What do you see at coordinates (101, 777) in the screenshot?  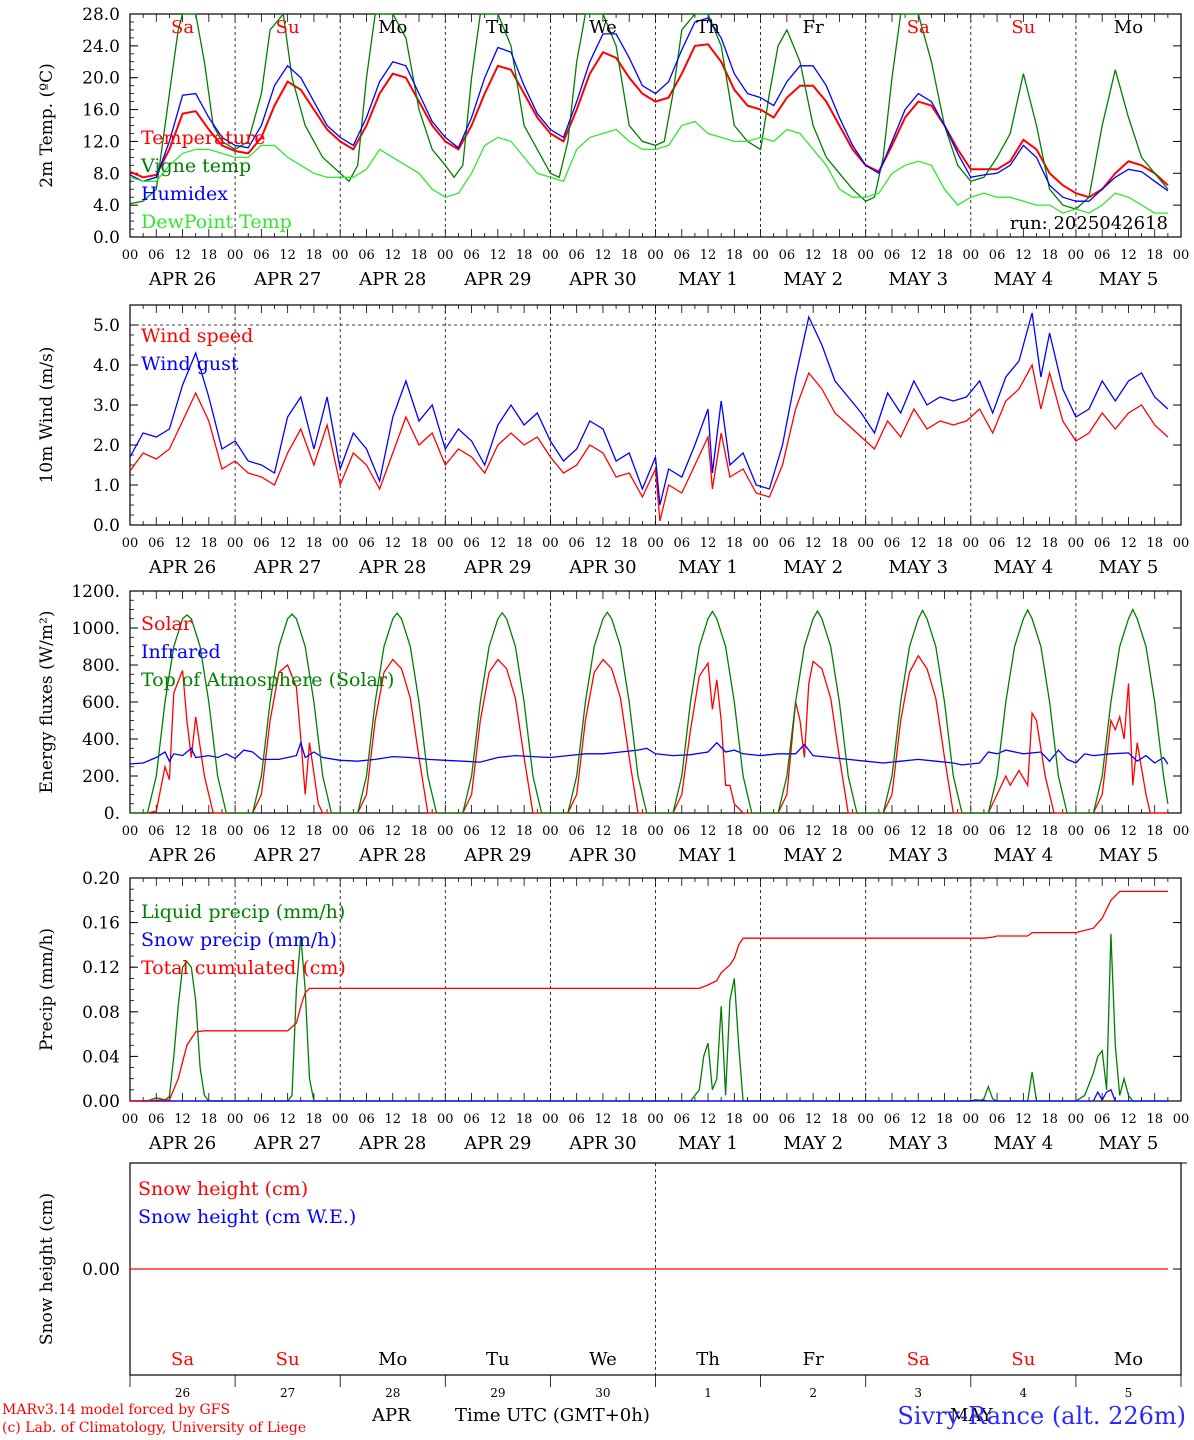 I see `y-tick-label: 200.` at bounding box center [101, 777].